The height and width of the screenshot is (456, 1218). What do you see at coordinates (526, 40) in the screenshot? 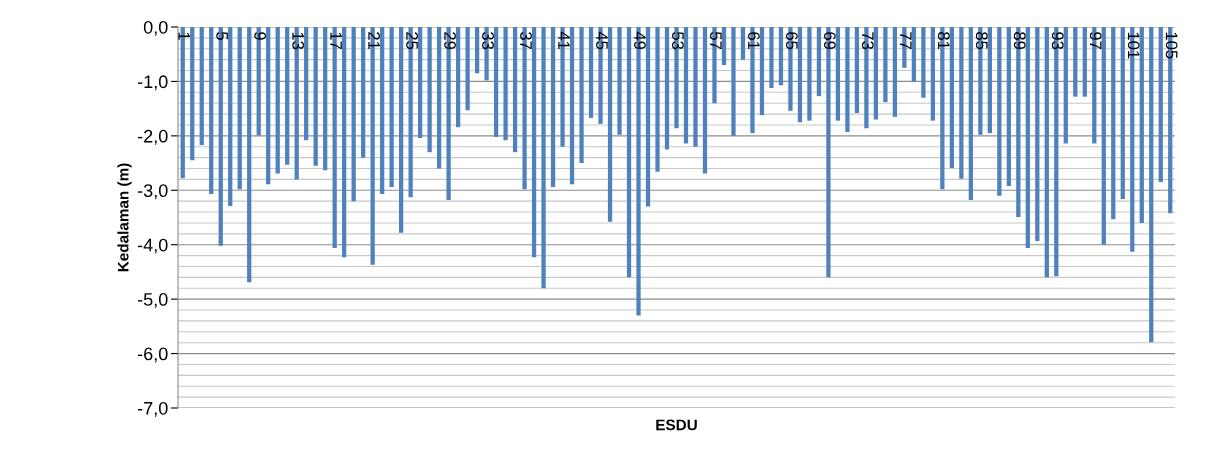
I see `x-tick-label: 37` at bounding box center [526, 40].